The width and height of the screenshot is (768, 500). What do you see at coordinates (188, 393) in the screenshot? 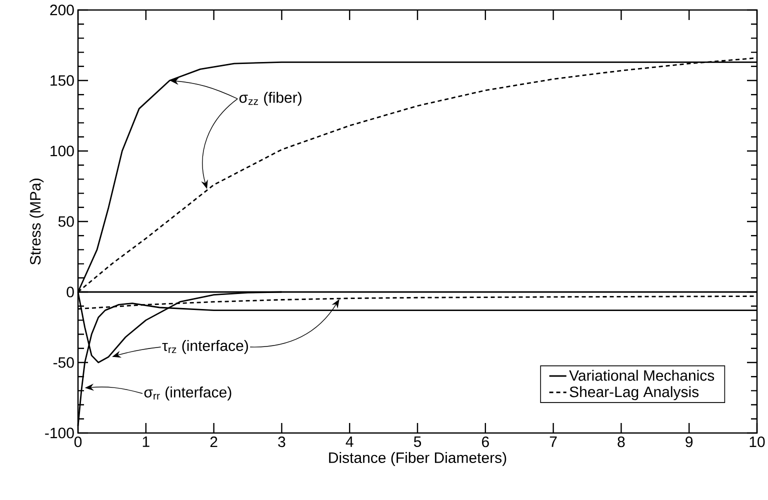
I see `annotation: σ$_{rr}$ (interface)` at bounding box center [188, 393].